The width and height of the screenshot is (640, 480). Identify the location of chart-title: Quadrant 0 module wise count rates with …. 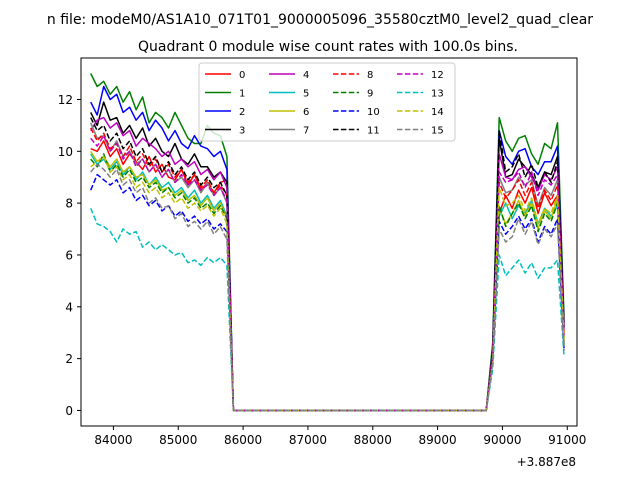
(328, 47).